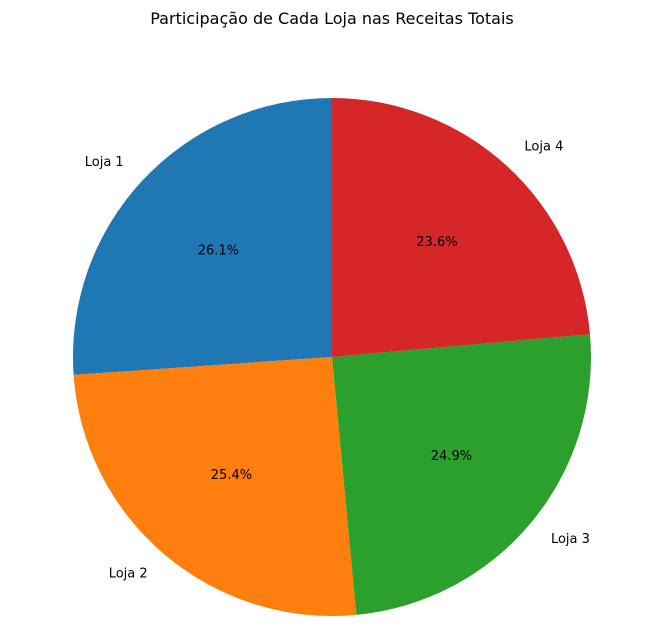 This screenshot has height=643, width=664. What do you see at coordinates (104, 162) in the screenshot?
I see `slice-label-loja-1: Loja 1` at bounding box center [104, 162].